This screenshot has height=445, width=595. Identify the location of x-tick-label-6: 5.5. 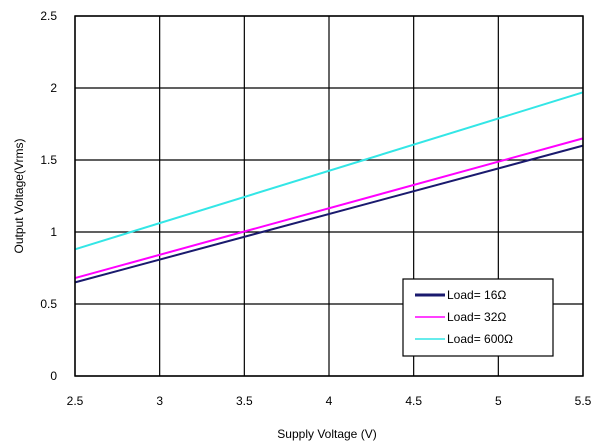
(583, 401).